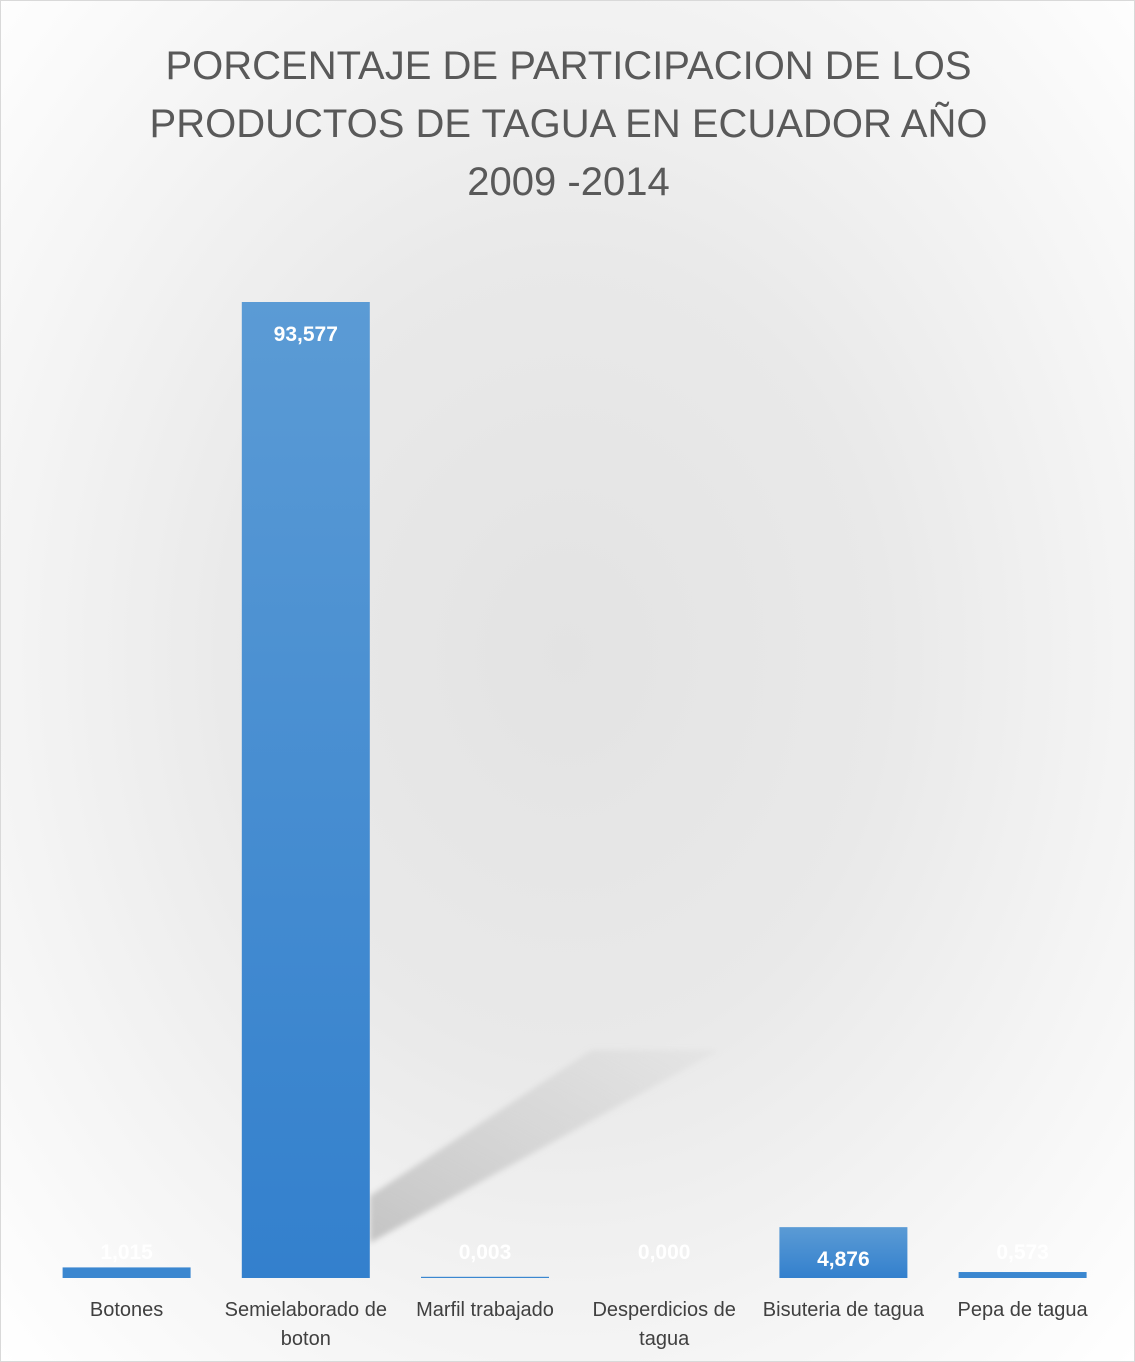  I want to click on category-label: Pepa de tagua, so click(1023, 1310).